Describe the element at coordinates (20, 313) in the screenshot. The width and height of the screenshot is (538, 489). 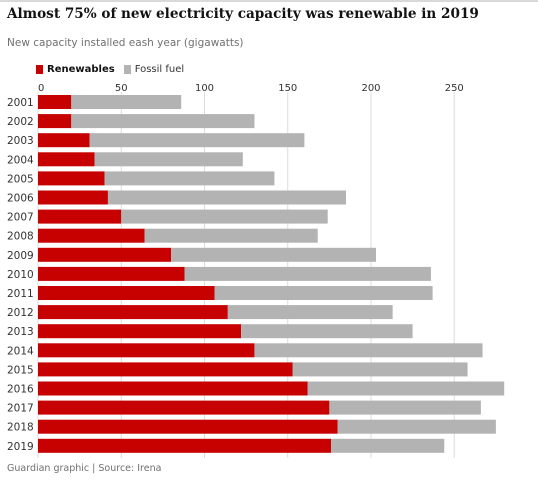
I see `y-tick-label: 2012` at that location.